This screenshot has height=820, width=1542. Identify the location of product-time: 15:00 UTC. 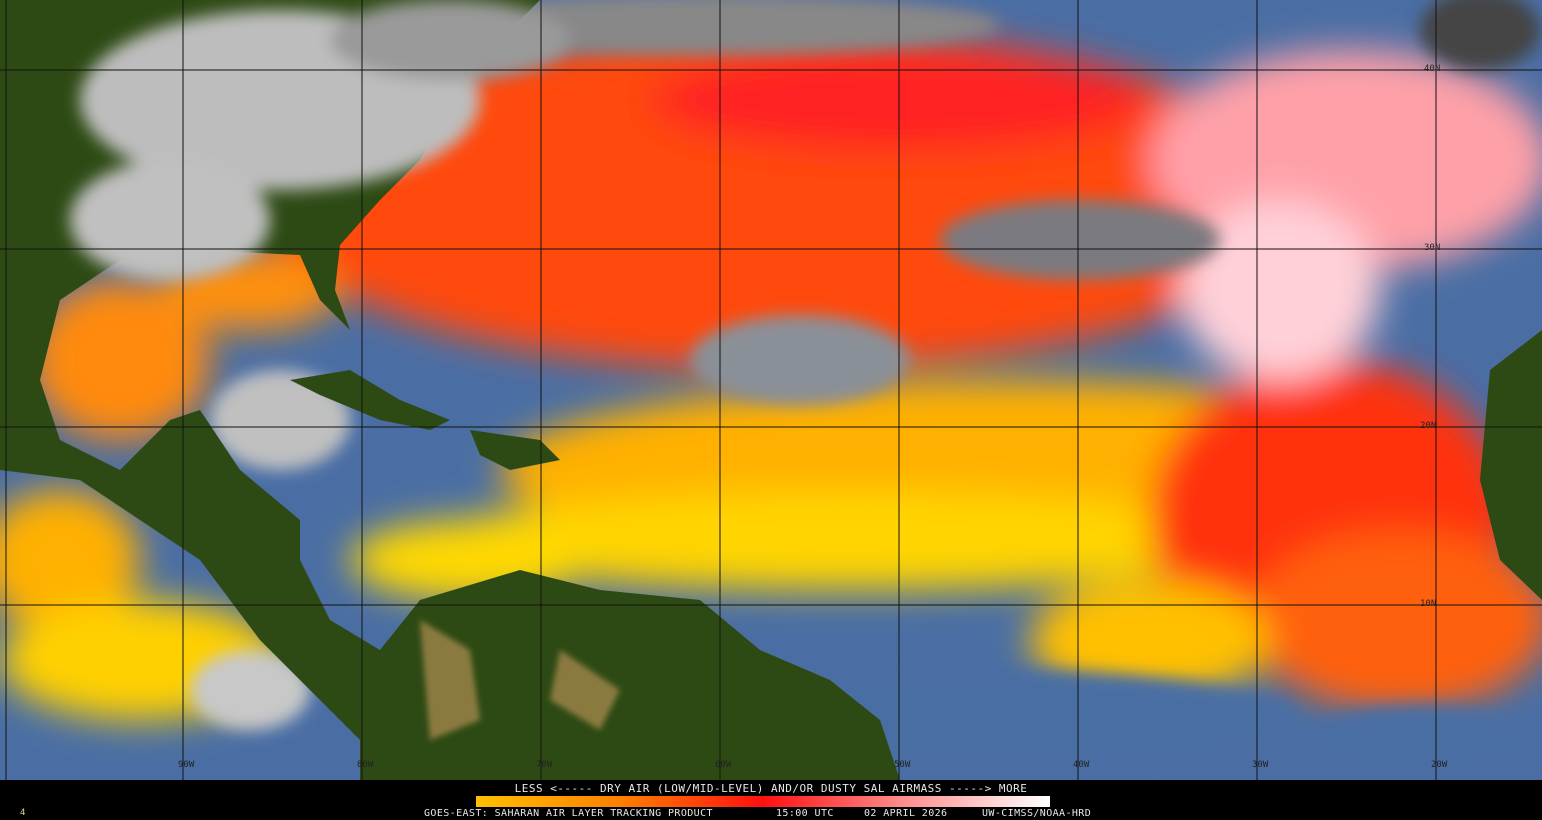
(805, 813).